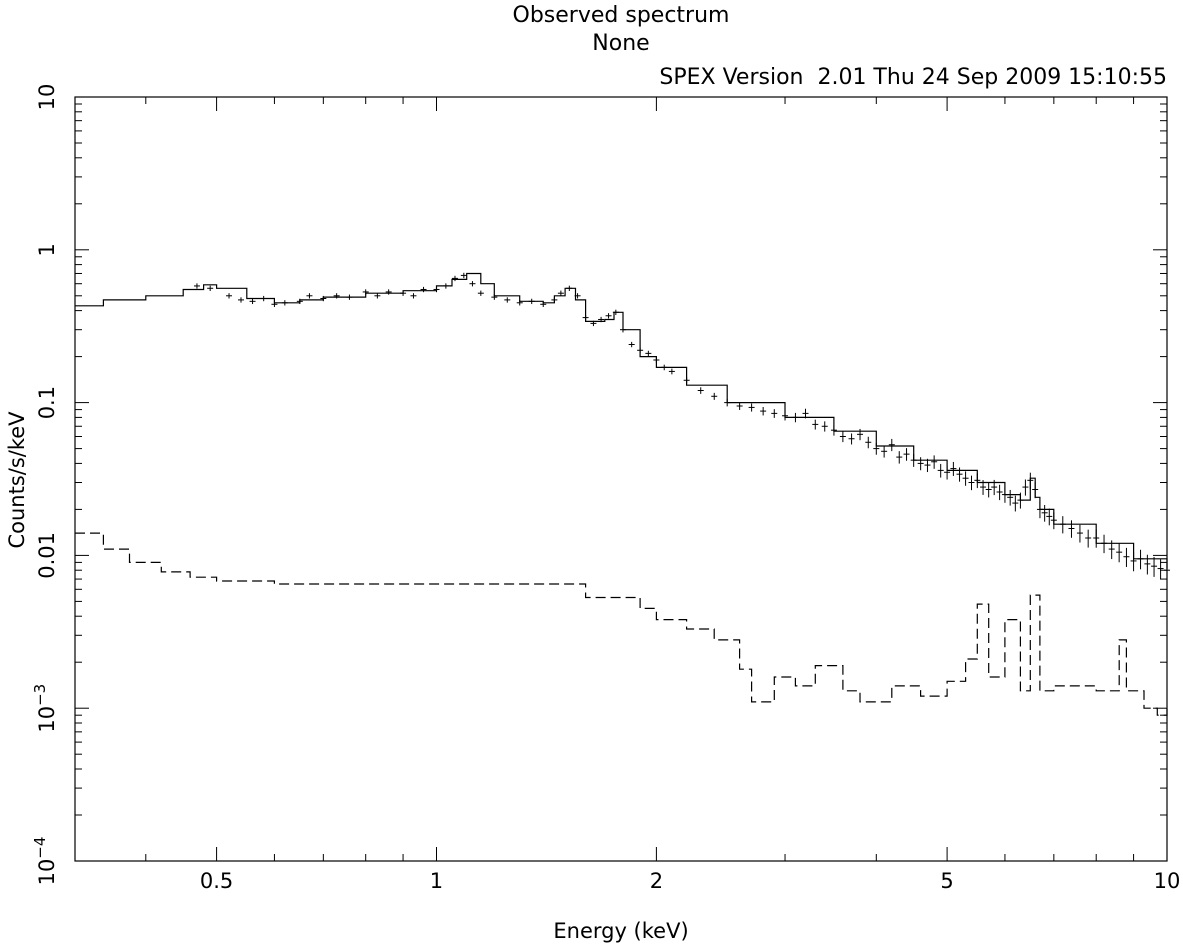 The width and height of the screenshot is (1183, 947). Describe the element at coordinates (436, 881) in the screenshot. I see `x-tick-label: 1` at that location.